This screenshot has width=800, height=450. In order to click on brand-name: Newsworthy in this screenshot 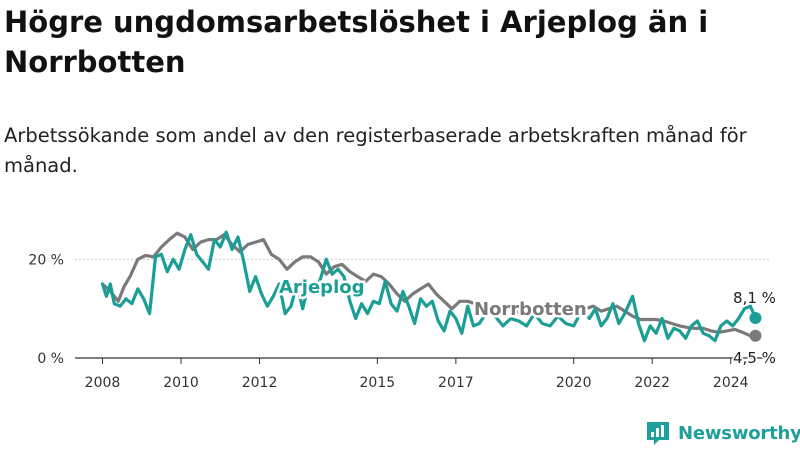, I will do `click(739, 433)`.